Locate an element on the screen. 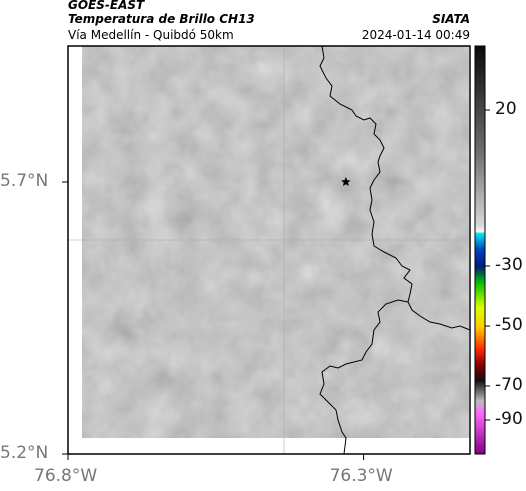 This screenshot has width=526, height=491. star-icon is located at coordinates (346, 182).